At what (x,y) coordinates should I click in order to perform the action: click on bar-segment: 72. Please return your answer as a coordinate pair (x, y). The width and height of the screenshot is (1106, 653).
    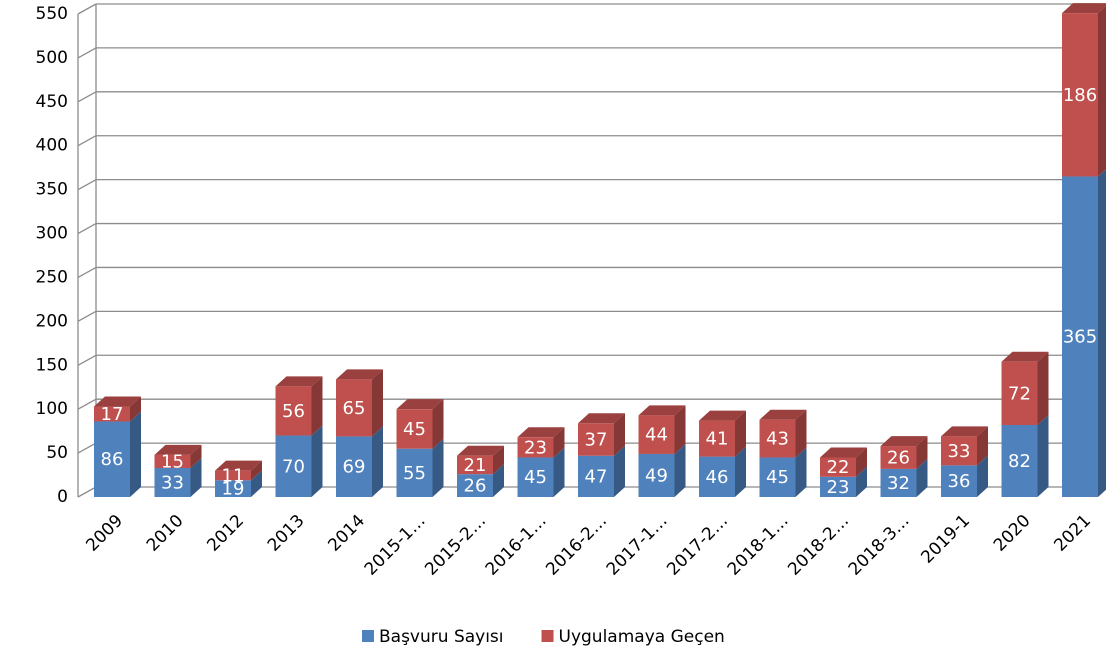
    Looking at the image, I should click on (1025, 388).